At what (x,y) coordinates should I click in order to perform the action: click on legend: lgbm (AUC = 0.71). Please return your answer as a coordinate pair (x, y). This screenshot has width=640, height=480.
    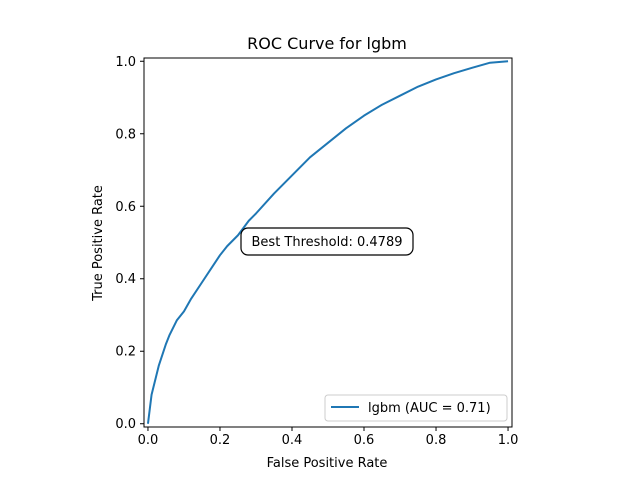
    Looking at the image, I should click on (416, 408).